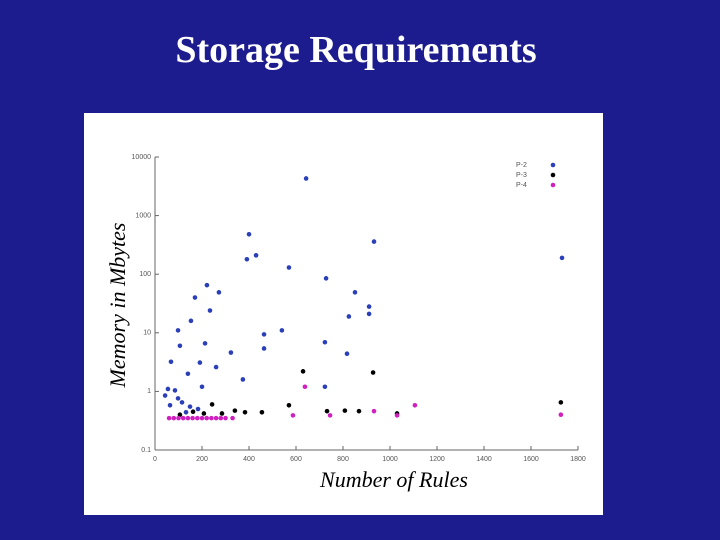 This screenshot has width=720, height=540. I want to click on x-tick-label: 600, so click(296, 459).